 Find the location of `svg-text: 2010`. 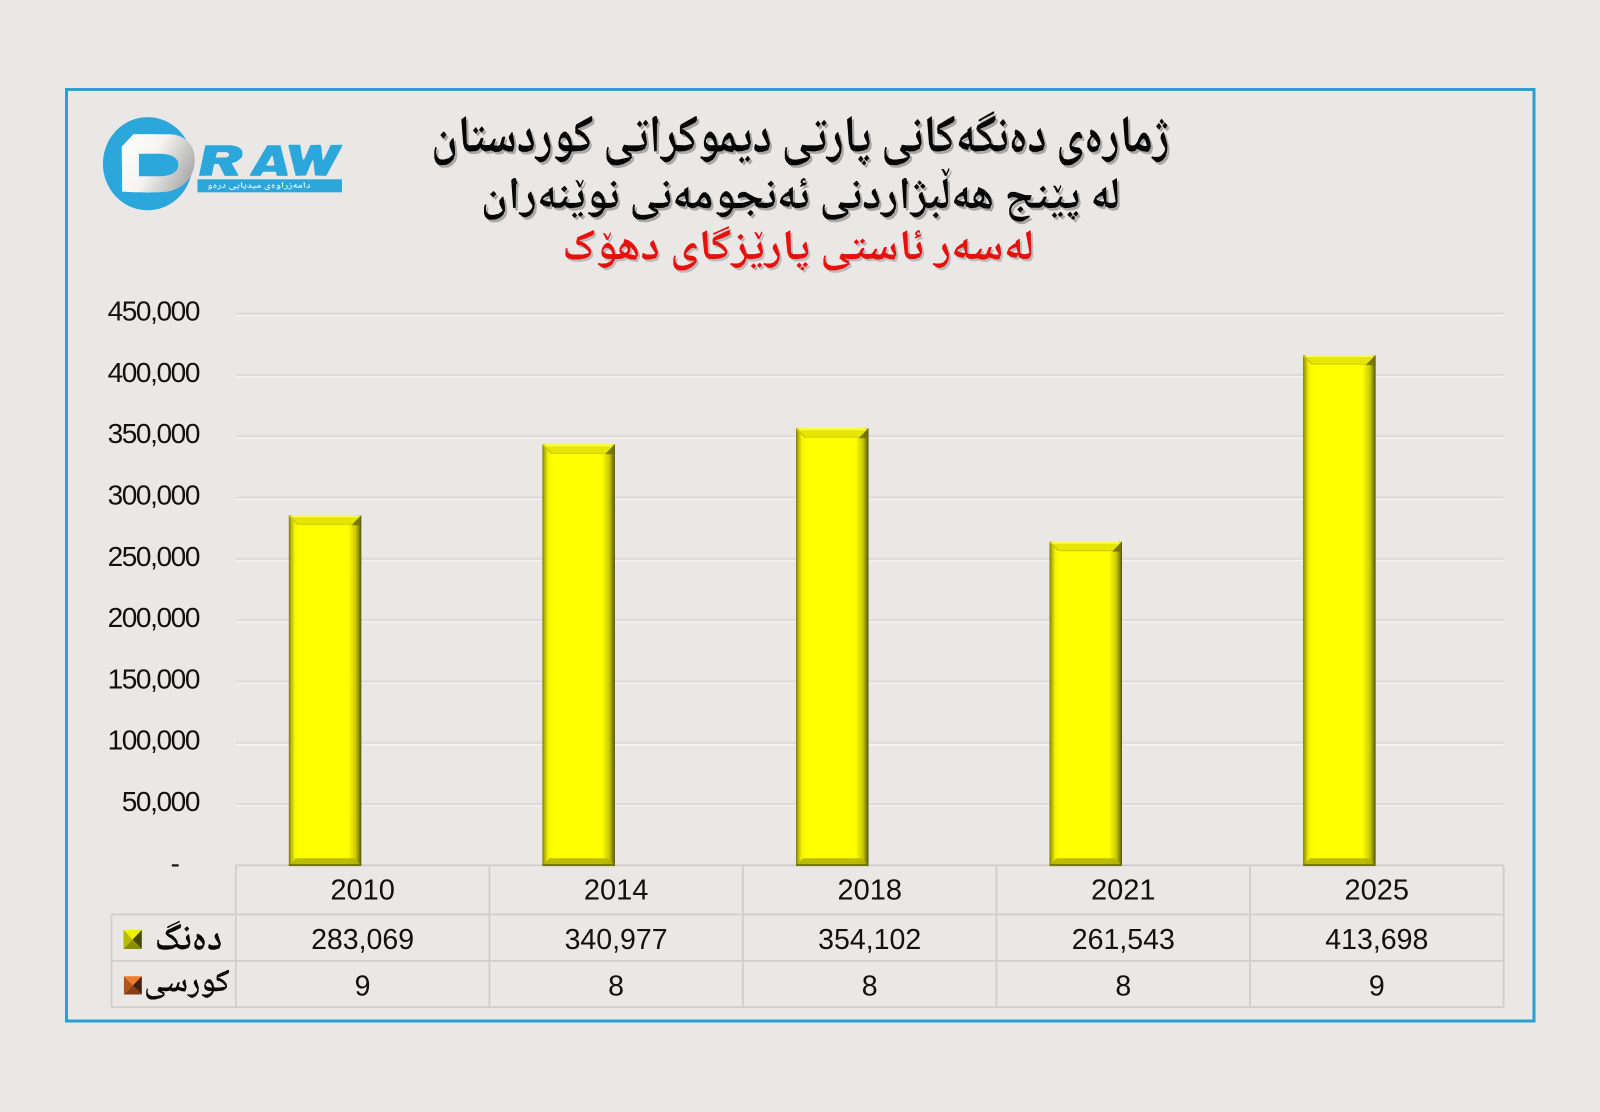

svg-text: 2010 is located at coordinates (362, 891).